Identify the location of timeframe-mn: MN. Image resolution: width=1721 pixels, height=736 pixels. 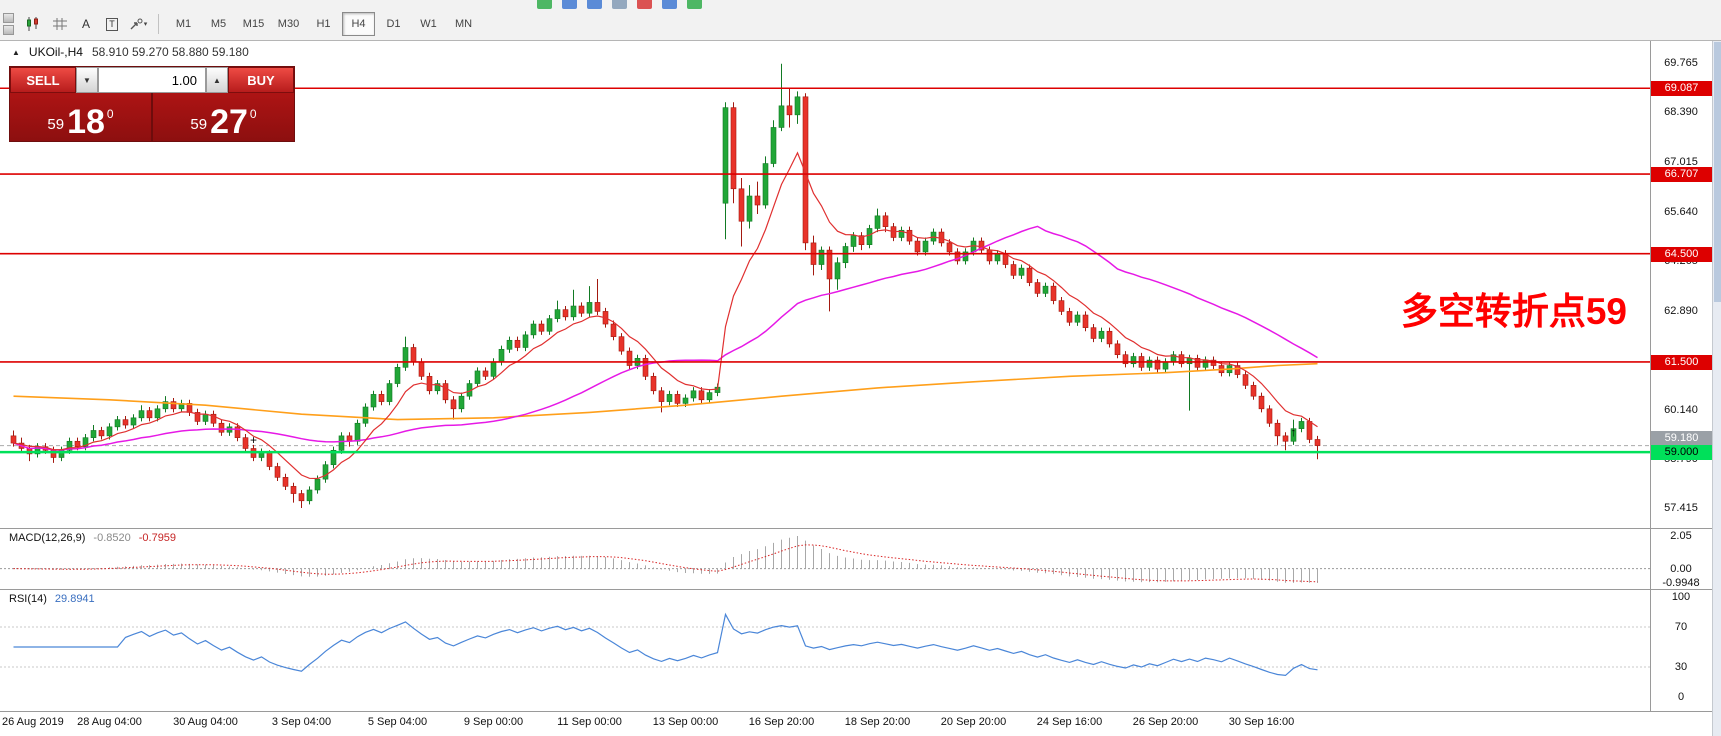
(463, 24).